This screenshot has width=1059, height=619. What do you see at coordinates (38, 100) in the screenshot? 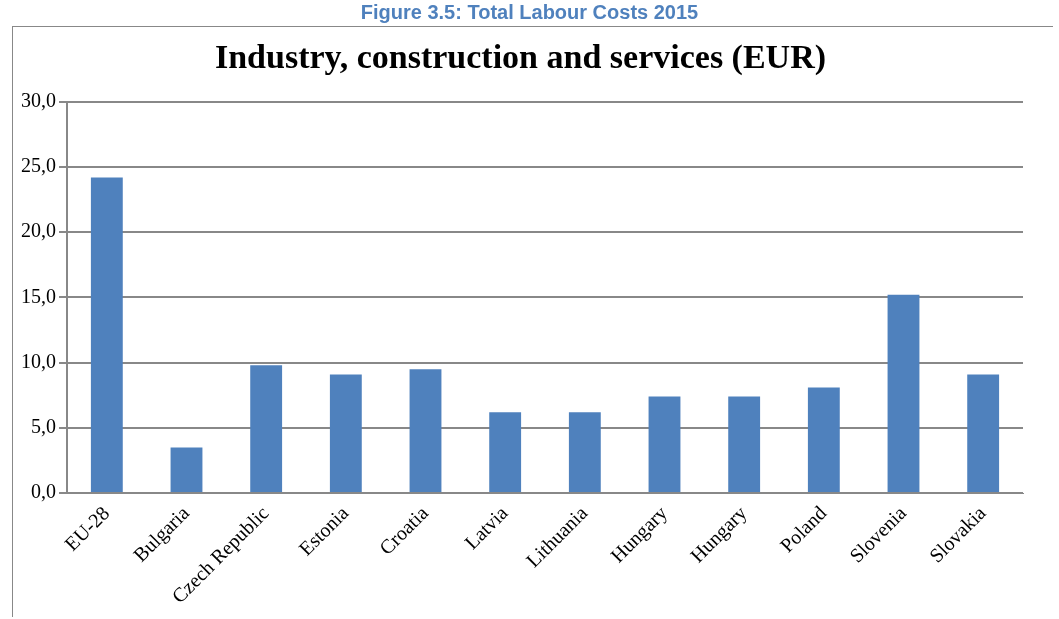
I see `y-tick-label: 30,0` at bounding box center [38, 100].